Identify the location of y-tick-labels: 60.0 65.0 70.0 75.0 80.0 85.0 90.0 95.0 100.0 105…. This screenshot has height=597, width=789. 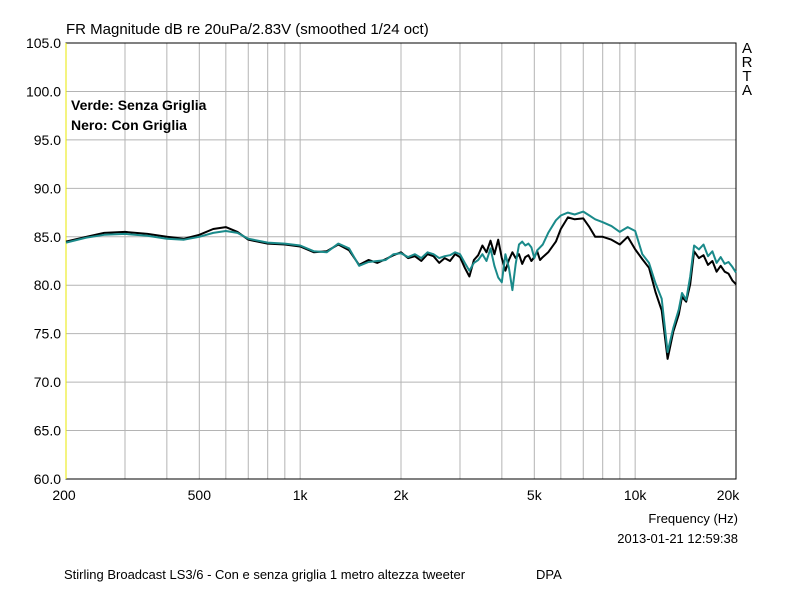
(43, 261).